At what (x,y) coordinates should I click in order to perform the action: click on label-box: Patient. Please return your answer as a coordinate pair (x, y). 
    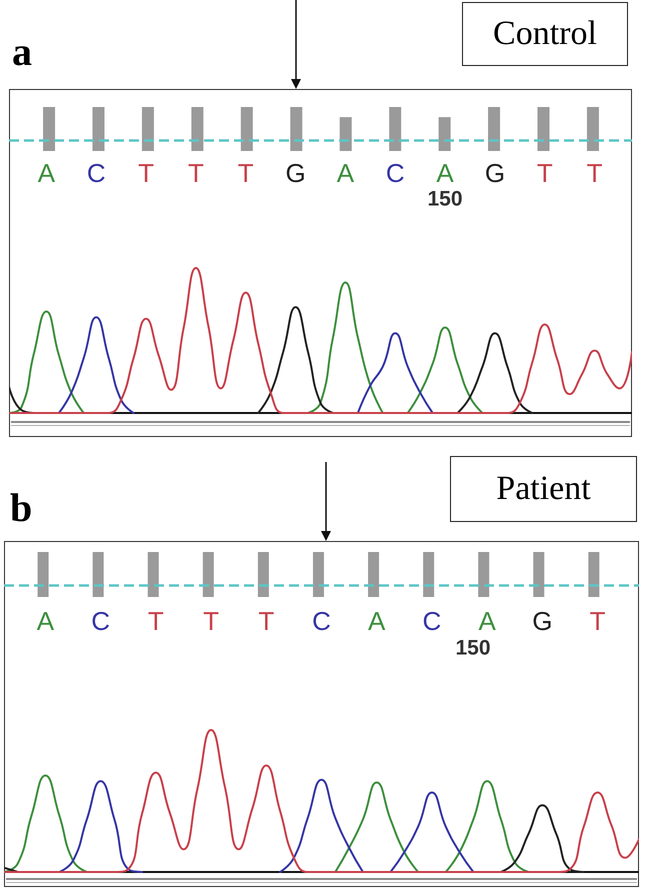
    Looking at the image, I should click on (543, 489).